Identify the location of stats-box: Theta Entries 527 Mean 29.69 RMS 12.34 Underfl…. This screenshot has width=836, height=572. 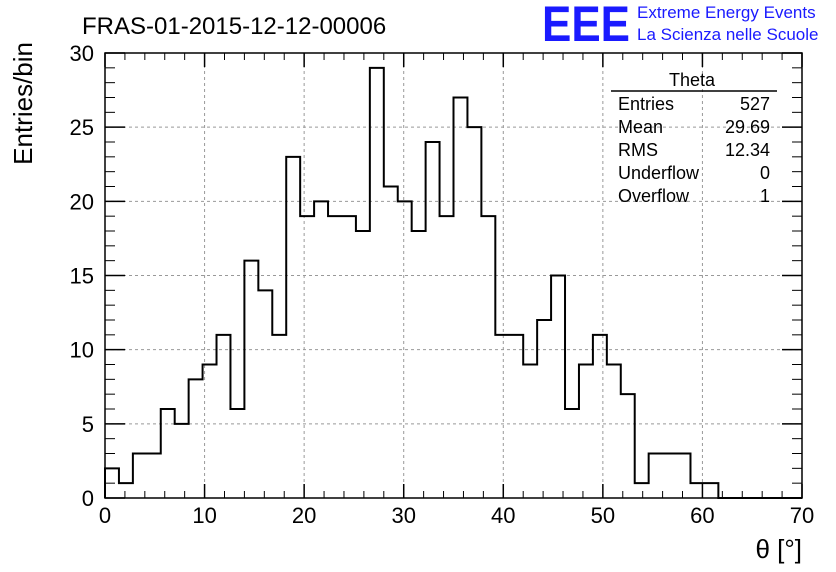
(694, 138).